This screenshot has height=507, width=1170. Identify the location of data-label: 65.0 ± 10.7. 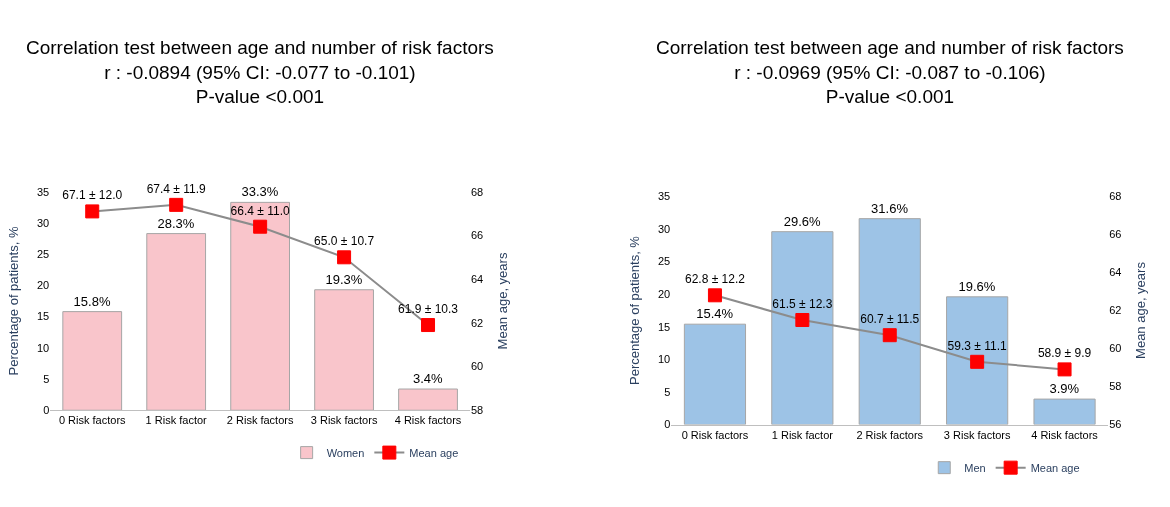
(344, 241).